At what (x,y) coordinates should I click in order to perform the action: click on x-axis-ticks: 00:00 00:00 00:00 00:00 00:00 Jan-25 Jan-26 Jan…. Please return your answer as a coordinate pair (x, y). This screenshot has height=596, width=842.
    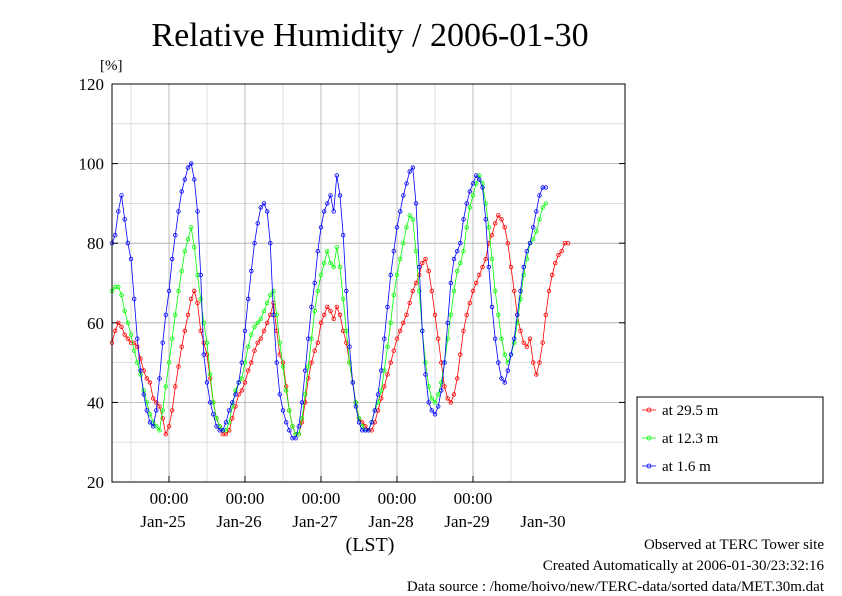
    Looking at the image, I should click on (353, 503).